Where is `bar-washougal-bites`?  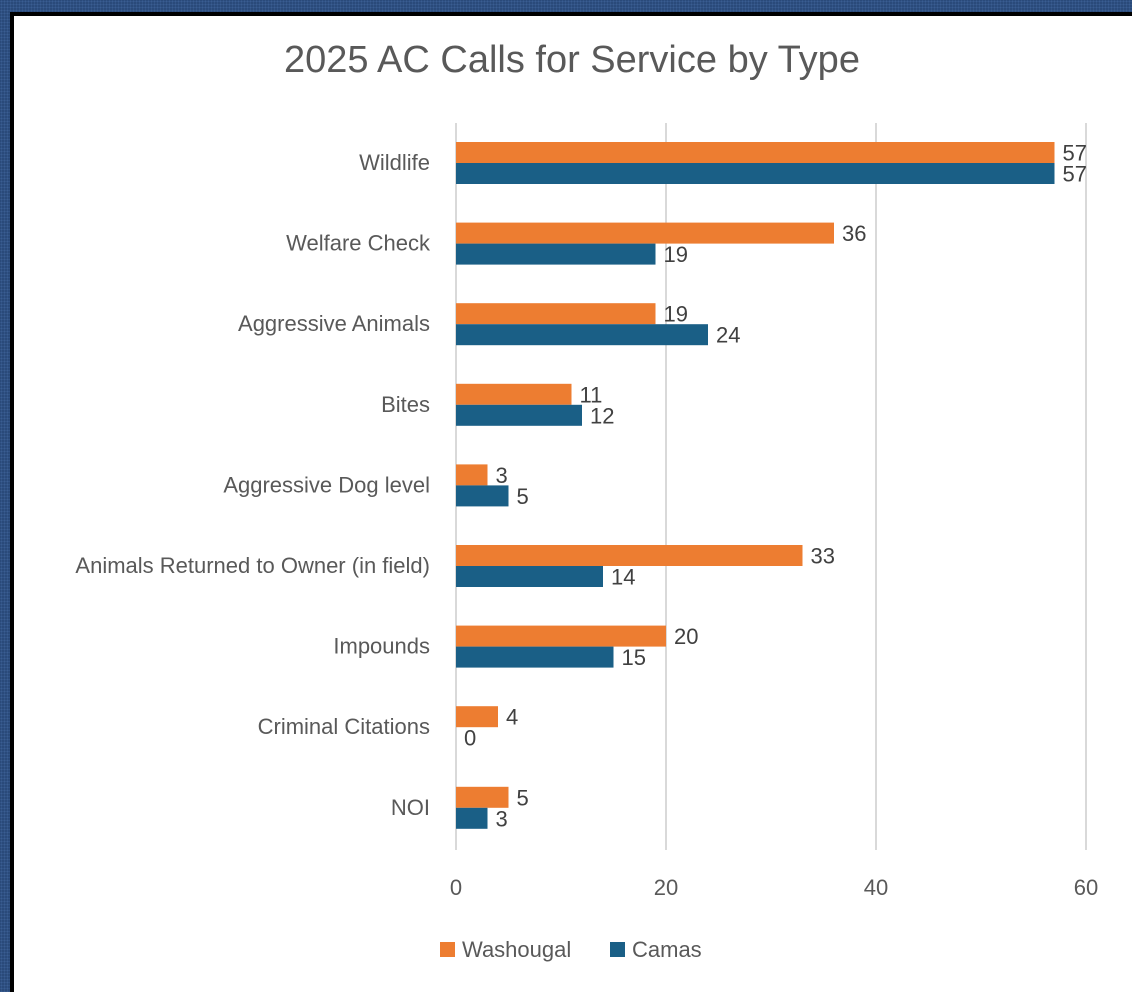 bar-washougal-bites is located at coordinates (514, 394).